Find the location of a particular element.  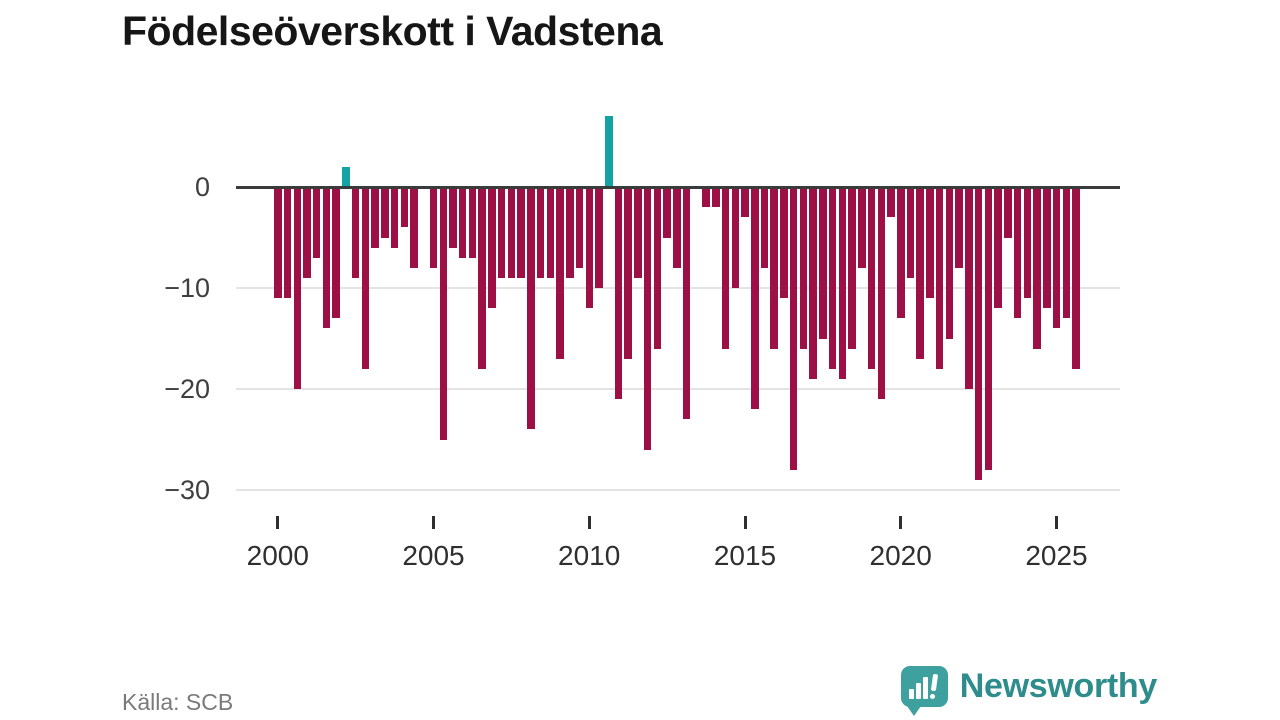

zero-axis-line is located at coordinates (678, 187).